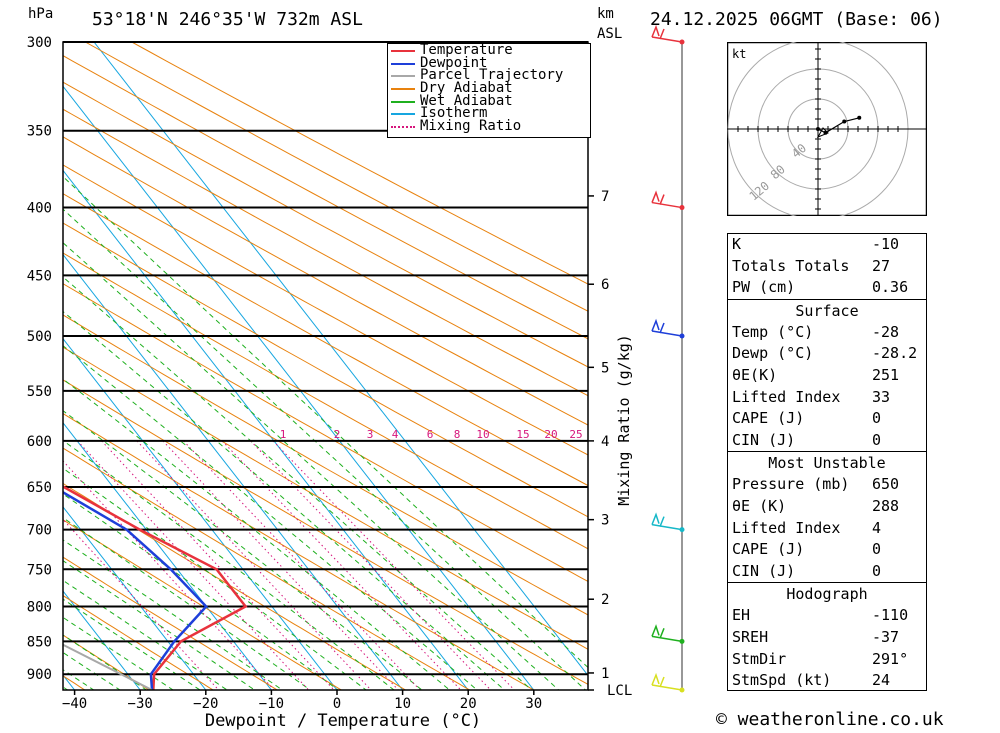 This screenshot has height=733, width=1000. What do you see at coordinates (466, 50) in the screenshot?
I see `legend-label: Temperature` at bounding box center [466, 50].